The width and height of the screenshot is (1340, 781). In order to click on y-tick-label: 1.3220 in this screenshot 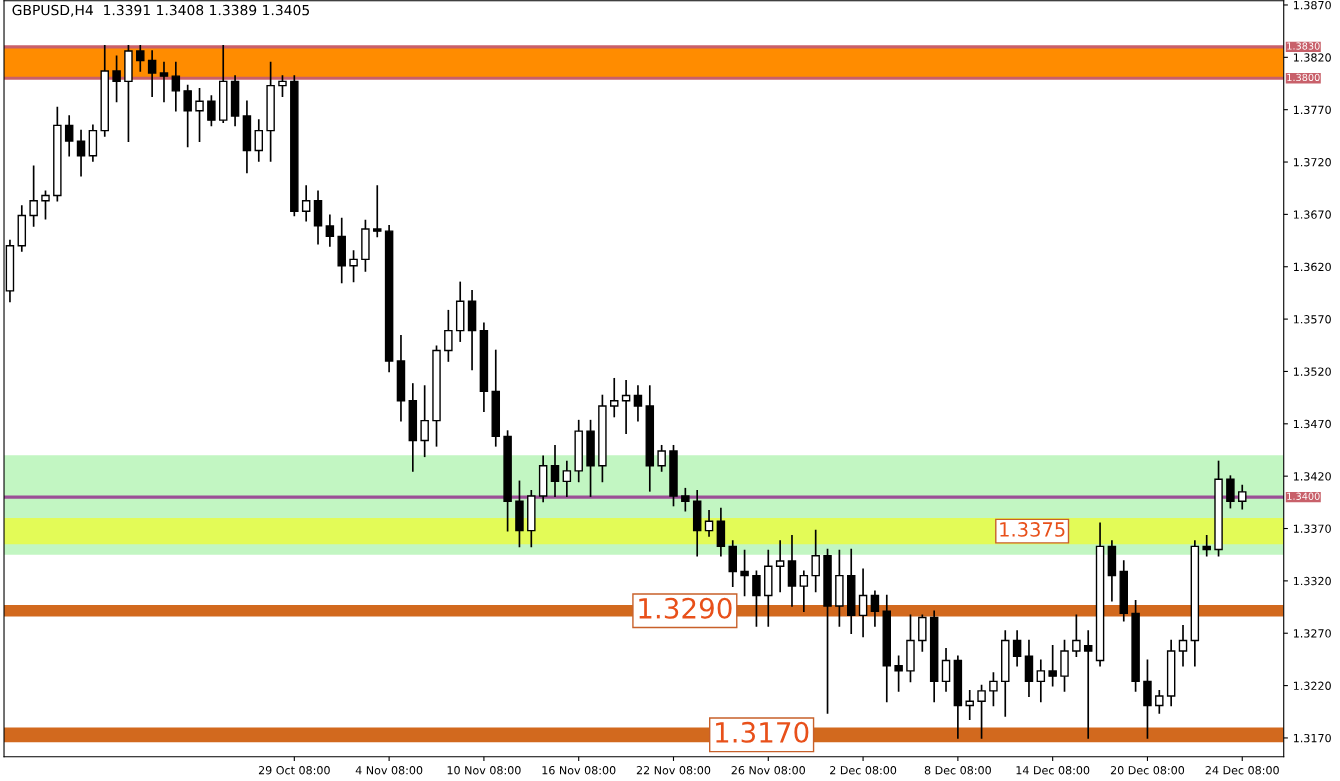, I will do `click(1312, 685)`.